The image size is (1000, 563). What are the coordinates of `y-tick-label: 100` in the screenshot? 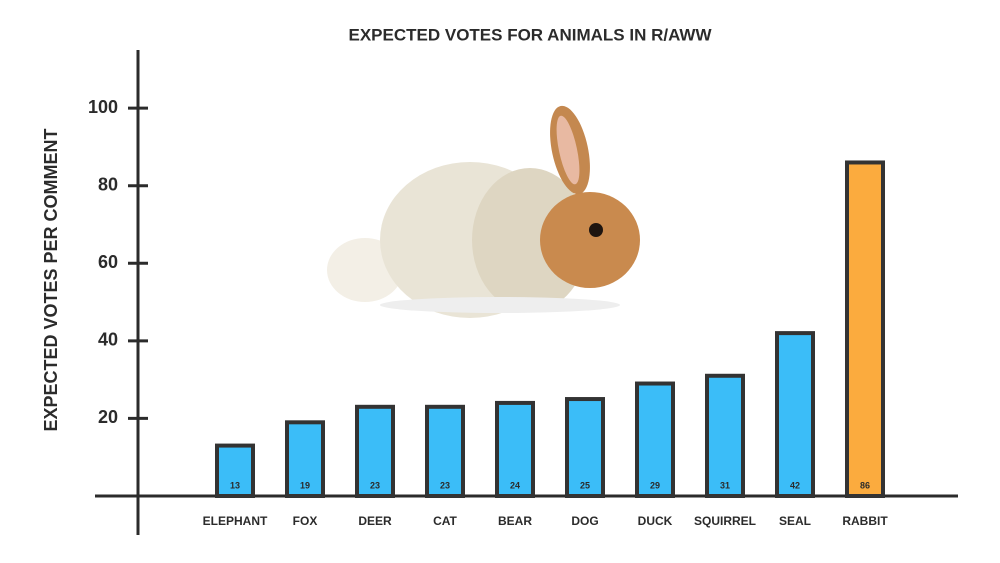 It's located at (103, 107).